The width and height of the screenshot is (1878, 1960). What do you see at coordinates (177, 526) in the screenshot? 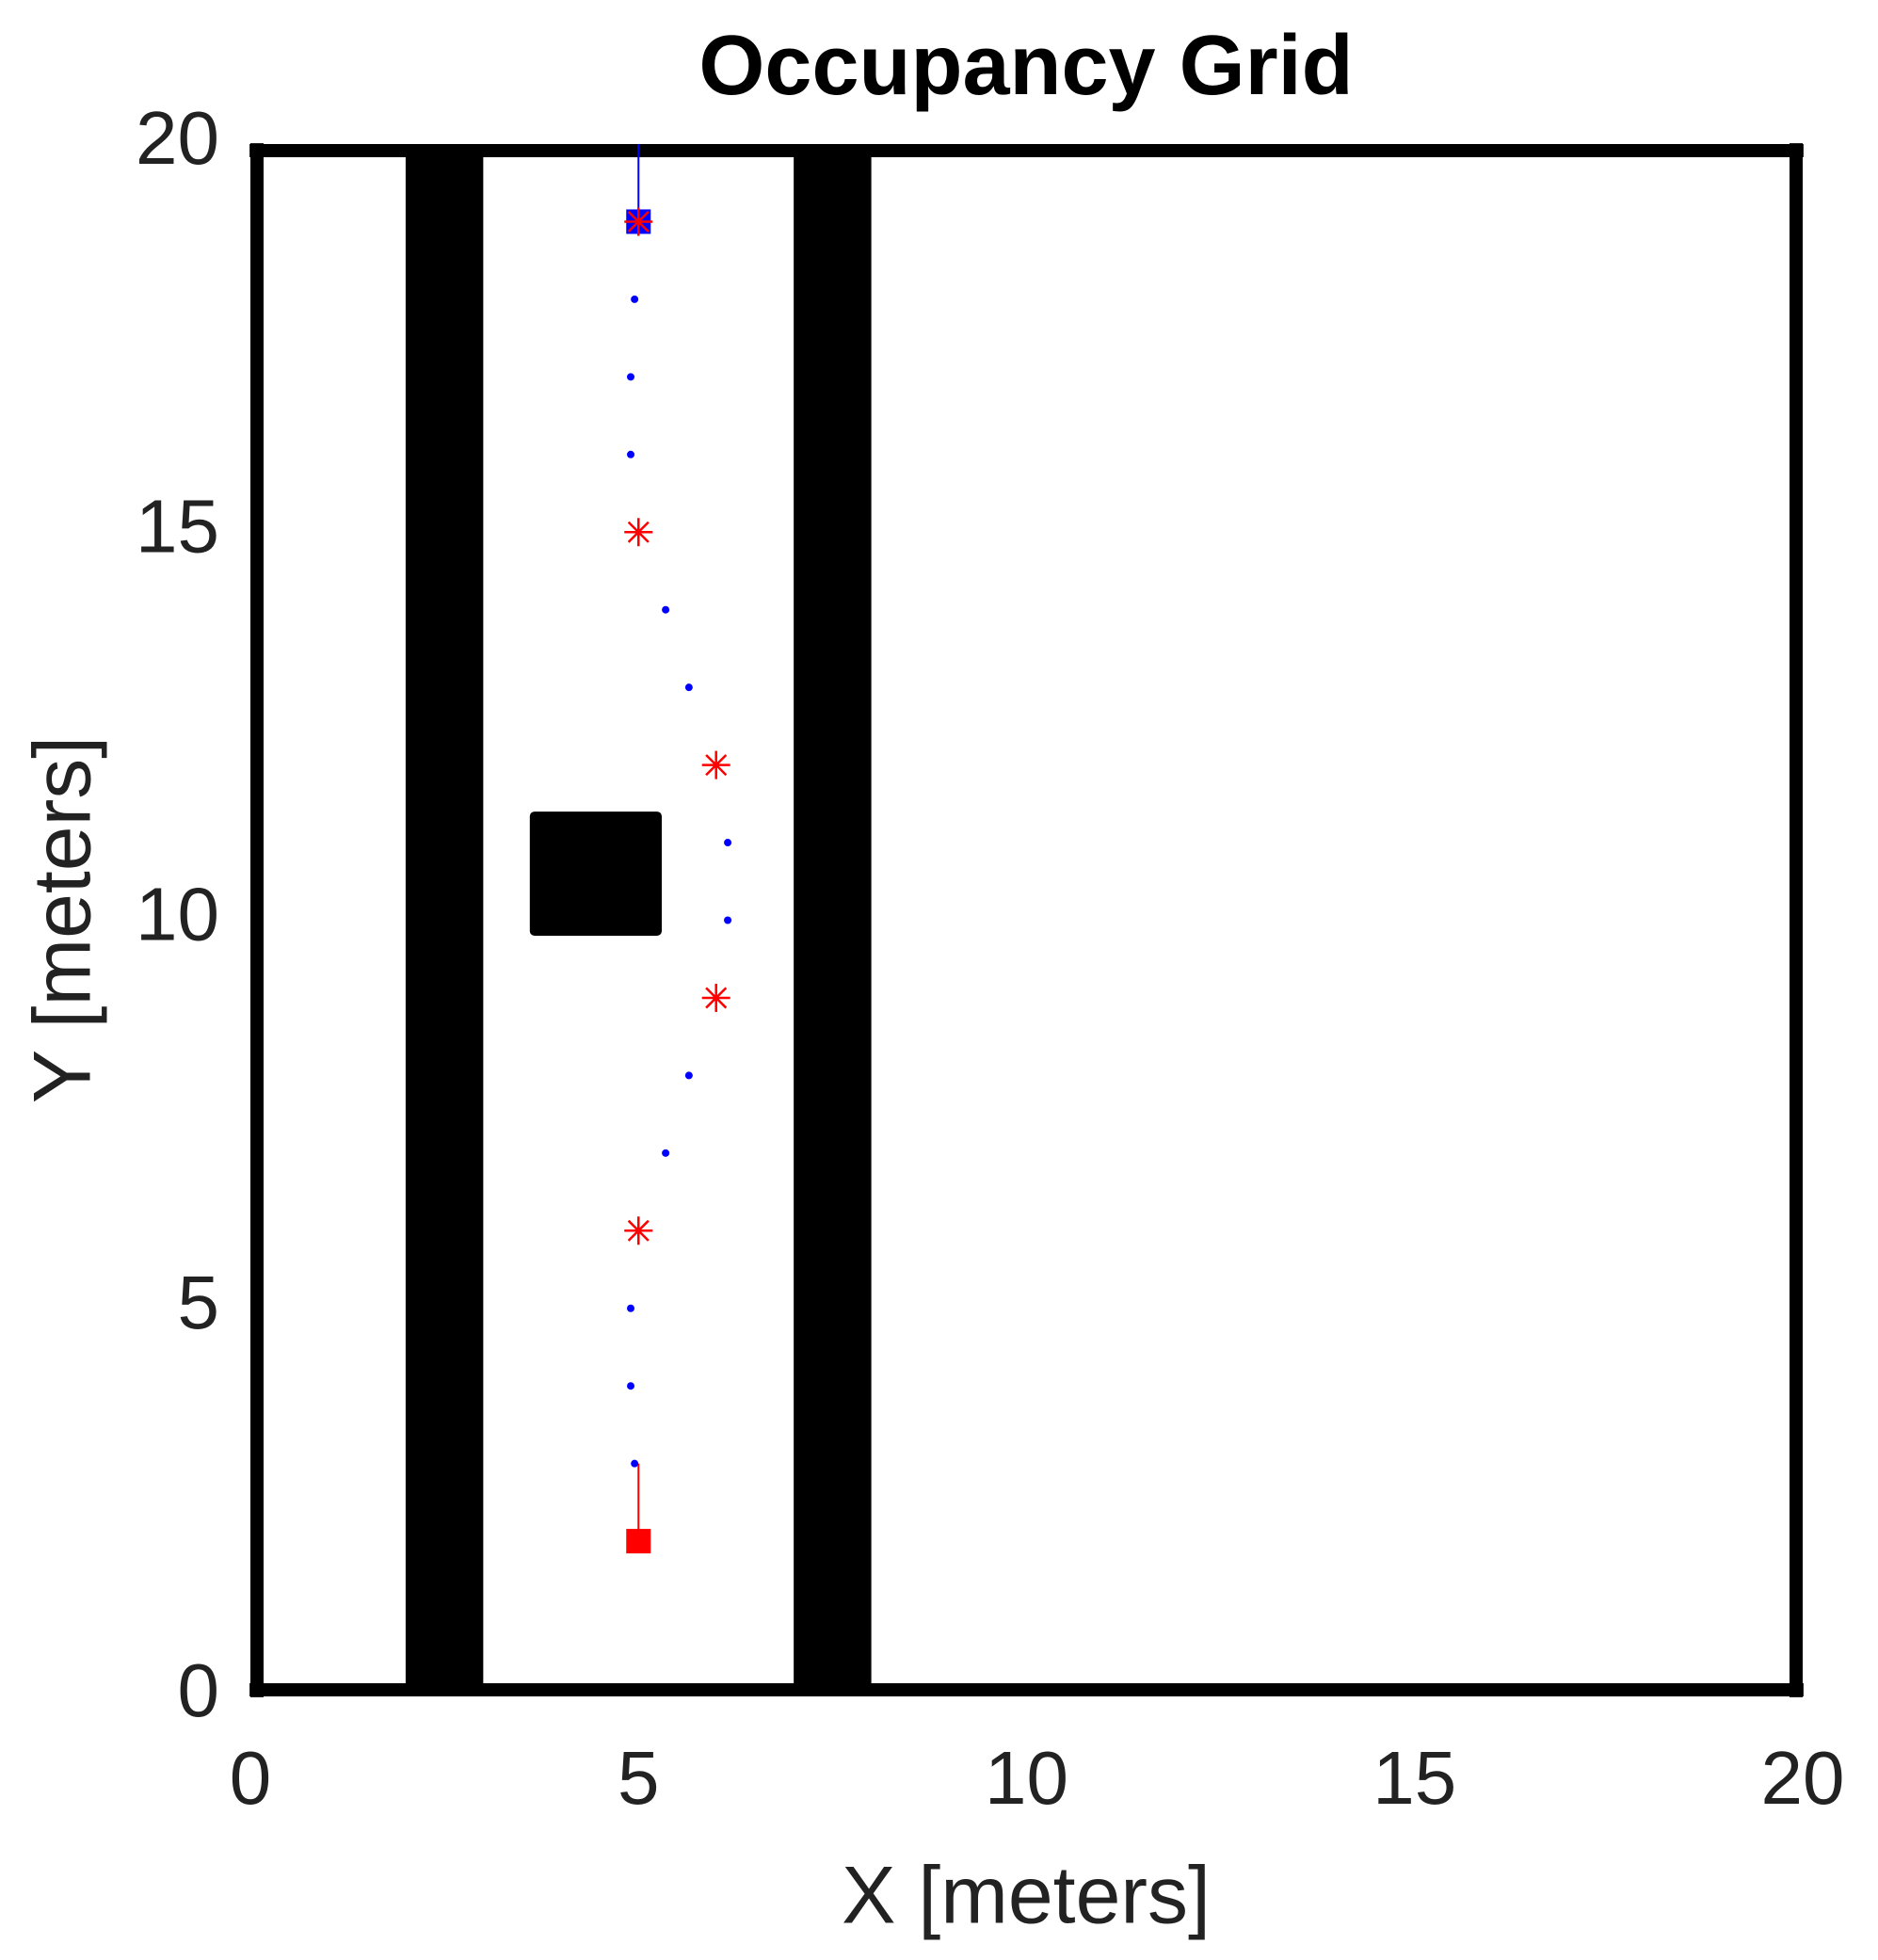
I see `y-tick-label: 15` at bounding box center [177, 526].